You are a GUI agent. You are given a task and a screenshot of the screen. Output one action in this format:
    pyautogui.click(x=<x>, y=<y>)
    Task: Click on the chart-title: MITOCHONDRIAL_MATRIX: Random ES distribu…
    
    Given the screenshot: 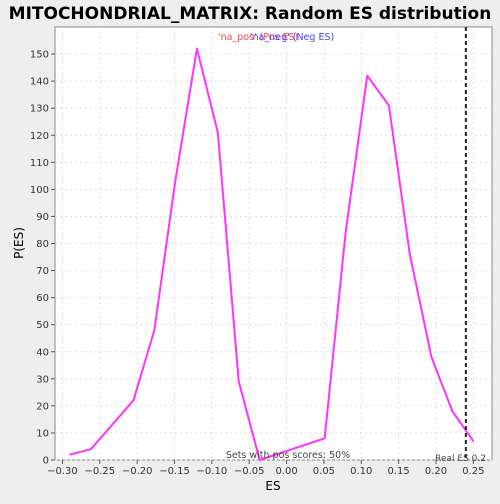 What is the action you would take?
    pyautogui.click(x=250, y=14)
    